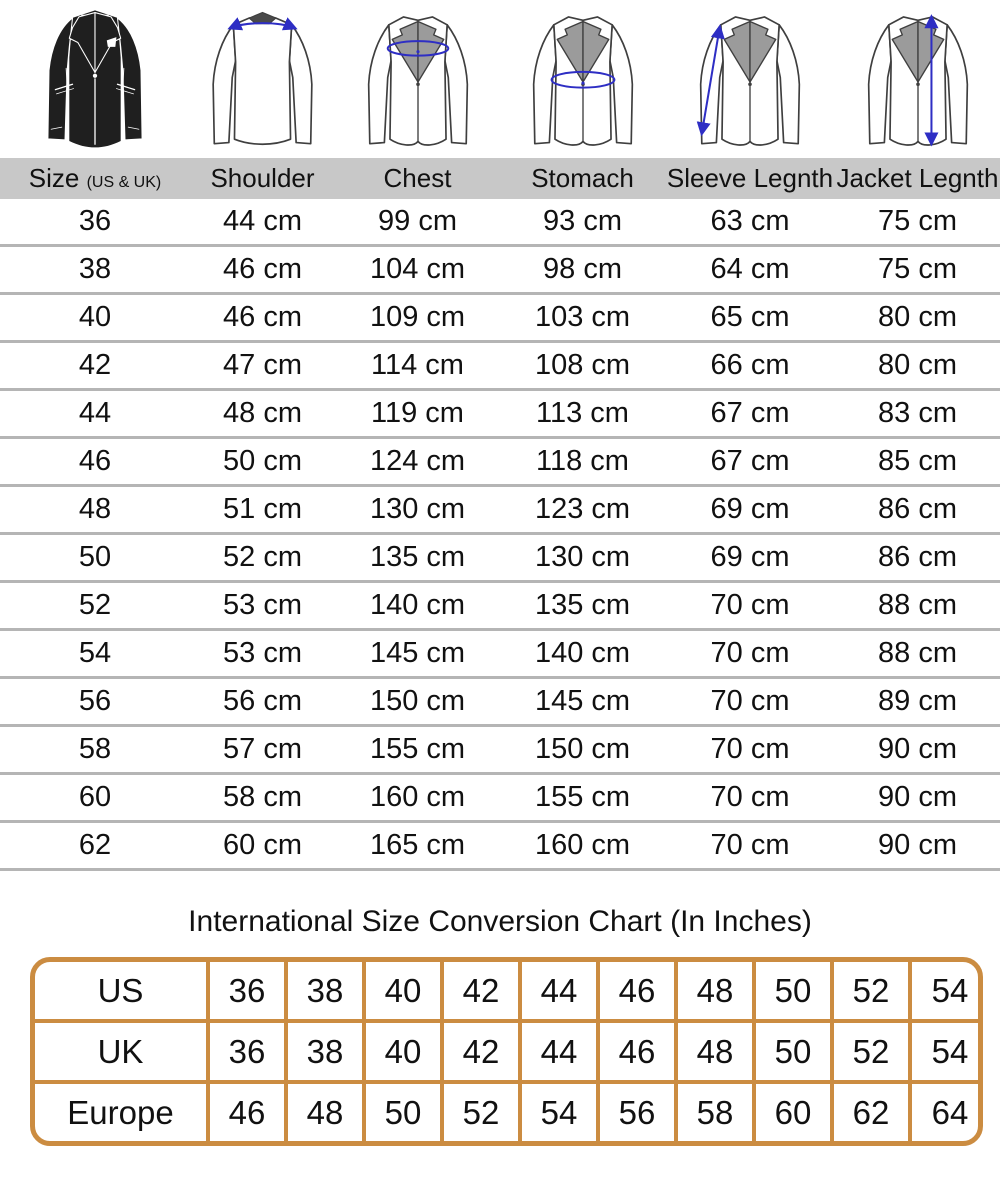 The width and height of the screenshot is (1000, 1195). Describe the element at coordinates (582, 798) in the screenshot. I see `stomach-cell: 155 cm` at that location.